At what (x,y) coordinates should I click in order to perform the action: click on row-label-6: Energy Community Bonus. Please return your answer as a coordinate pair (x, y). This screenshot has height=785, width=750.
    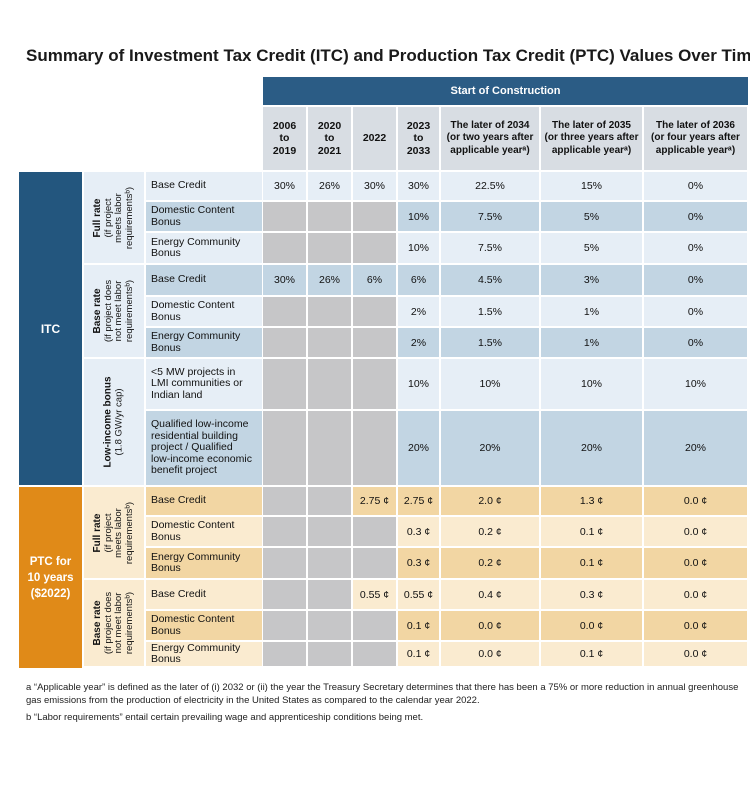
    Looking at the image, I should click on (204, 342).